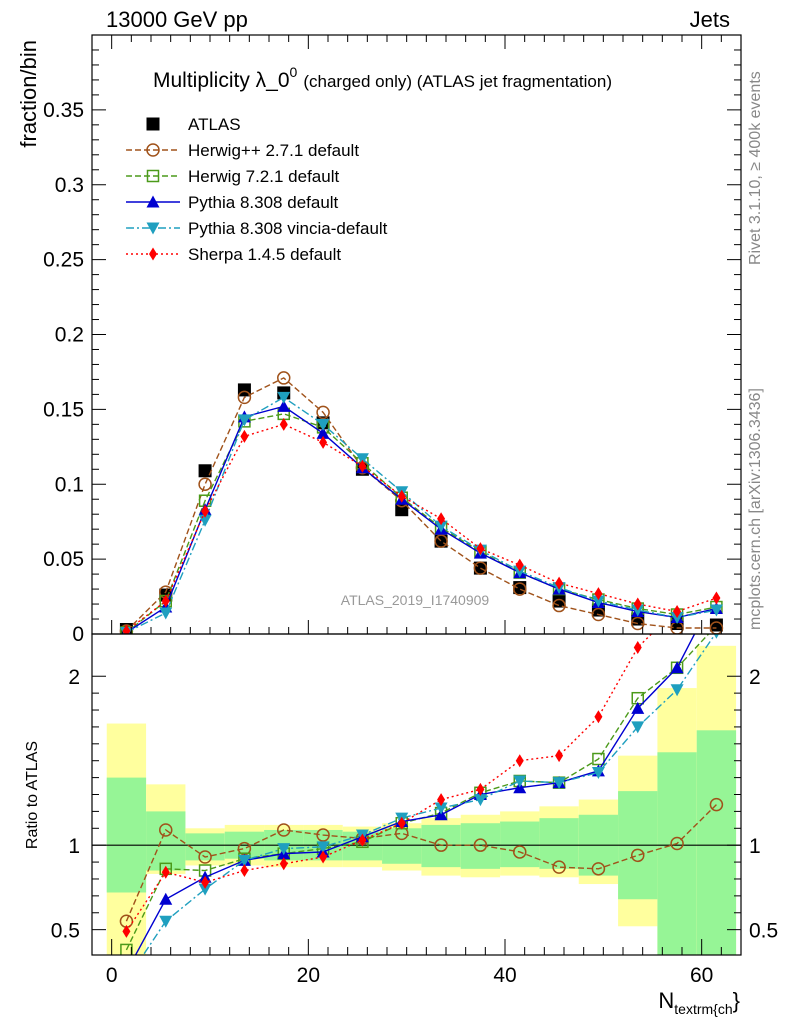 The height and width of the screenshot is (1024, 786). I want to click on legend-marker-pythia, so click(153, 201).